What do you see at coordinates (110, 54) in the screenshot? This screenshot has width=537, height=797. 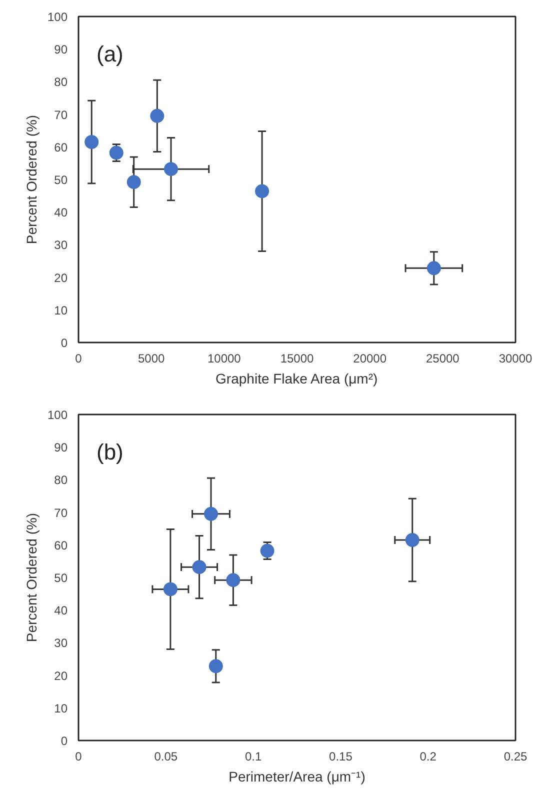 I see `annotation: (a)` at bounding box center [110, 54].